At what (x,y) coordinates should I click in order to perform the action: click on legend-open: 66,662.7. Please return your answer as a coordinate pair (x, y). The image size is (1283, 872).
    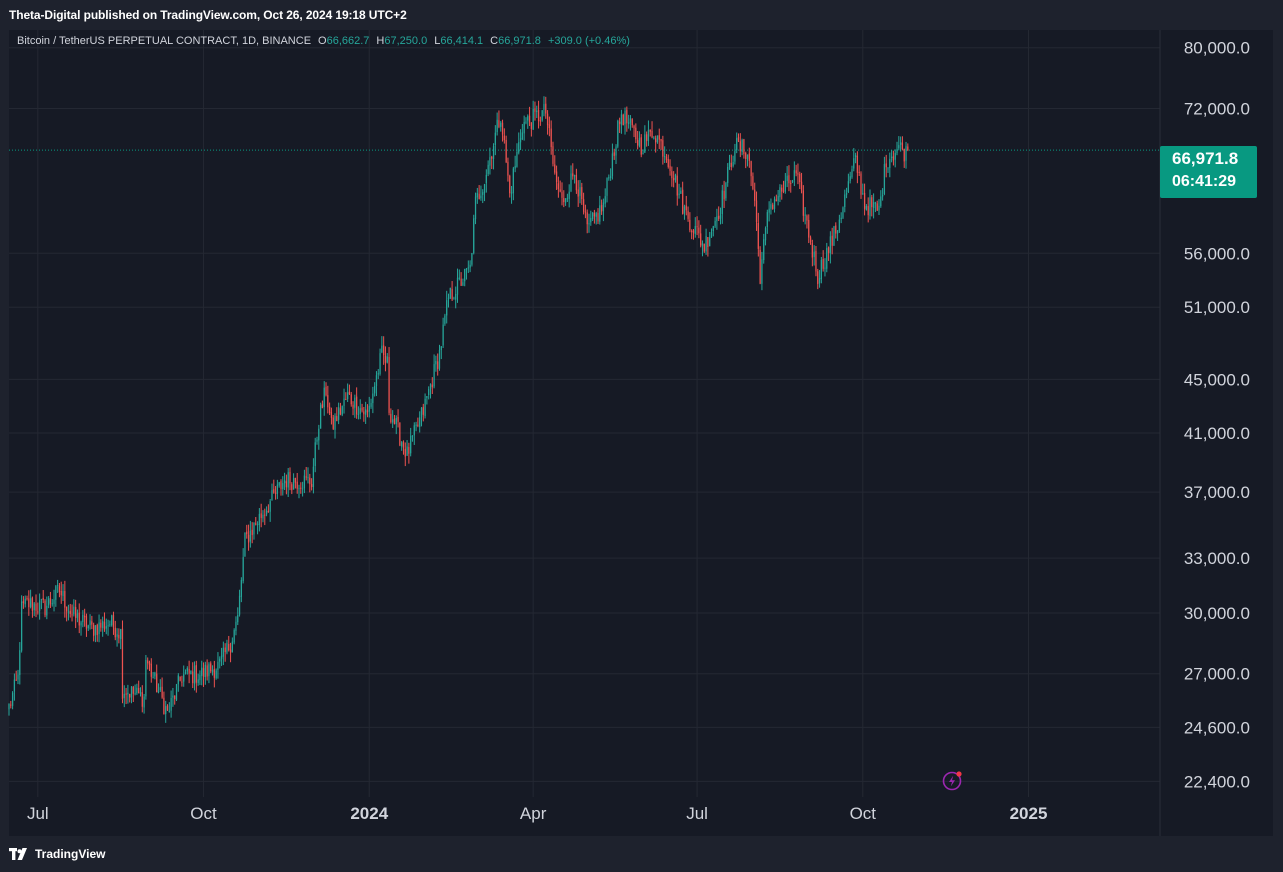
    Looking at the image, I should click on (348, 41).